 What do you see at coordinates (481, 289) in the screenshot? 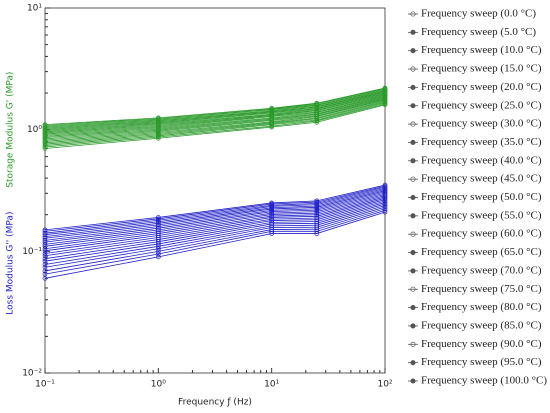
I see `legend-label: Frequency sweep (75.0 °C)` at bounding box center [481, 289].